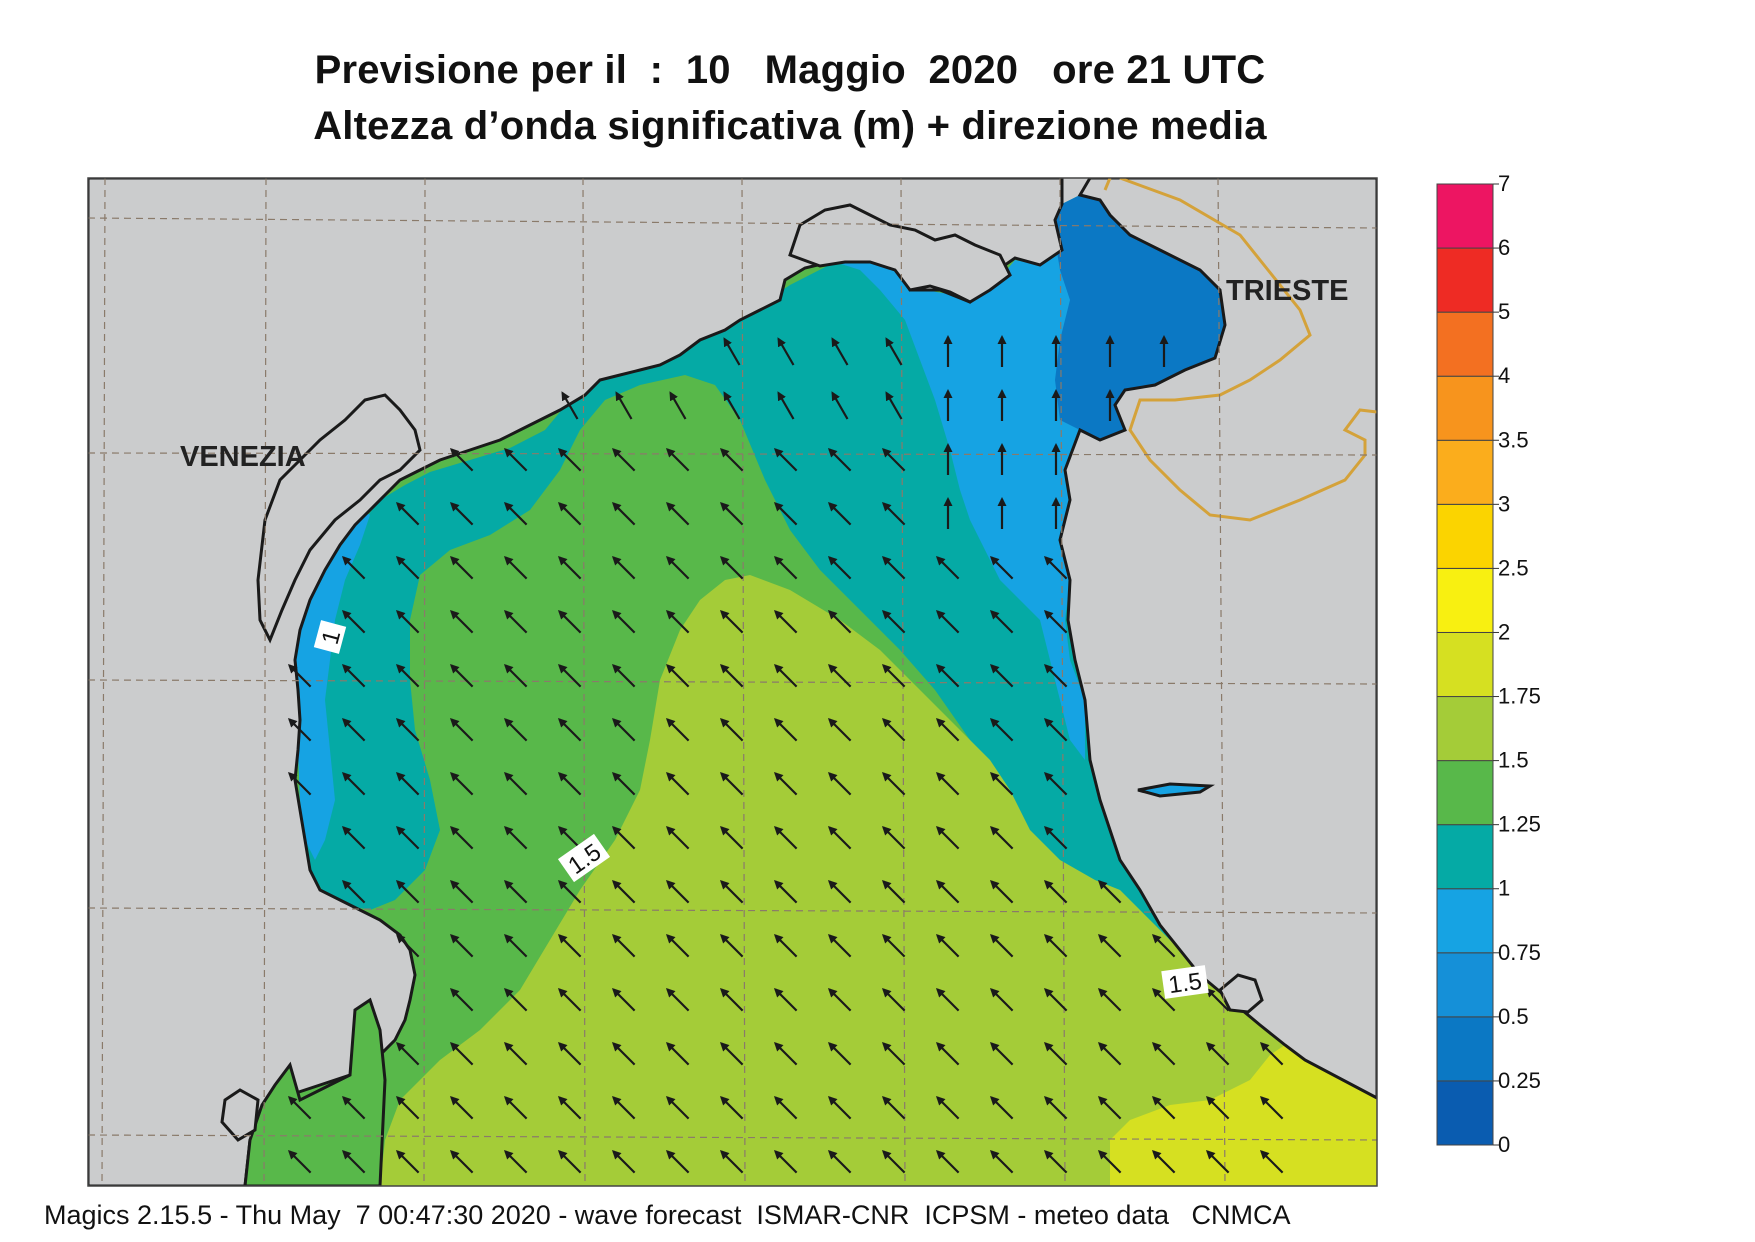 Image resolution: width=1755 pixels, height=1242 pixels. Describe the element at coordinates (1176, 790) in the screenshot. I see `istria-inlet` at that location.